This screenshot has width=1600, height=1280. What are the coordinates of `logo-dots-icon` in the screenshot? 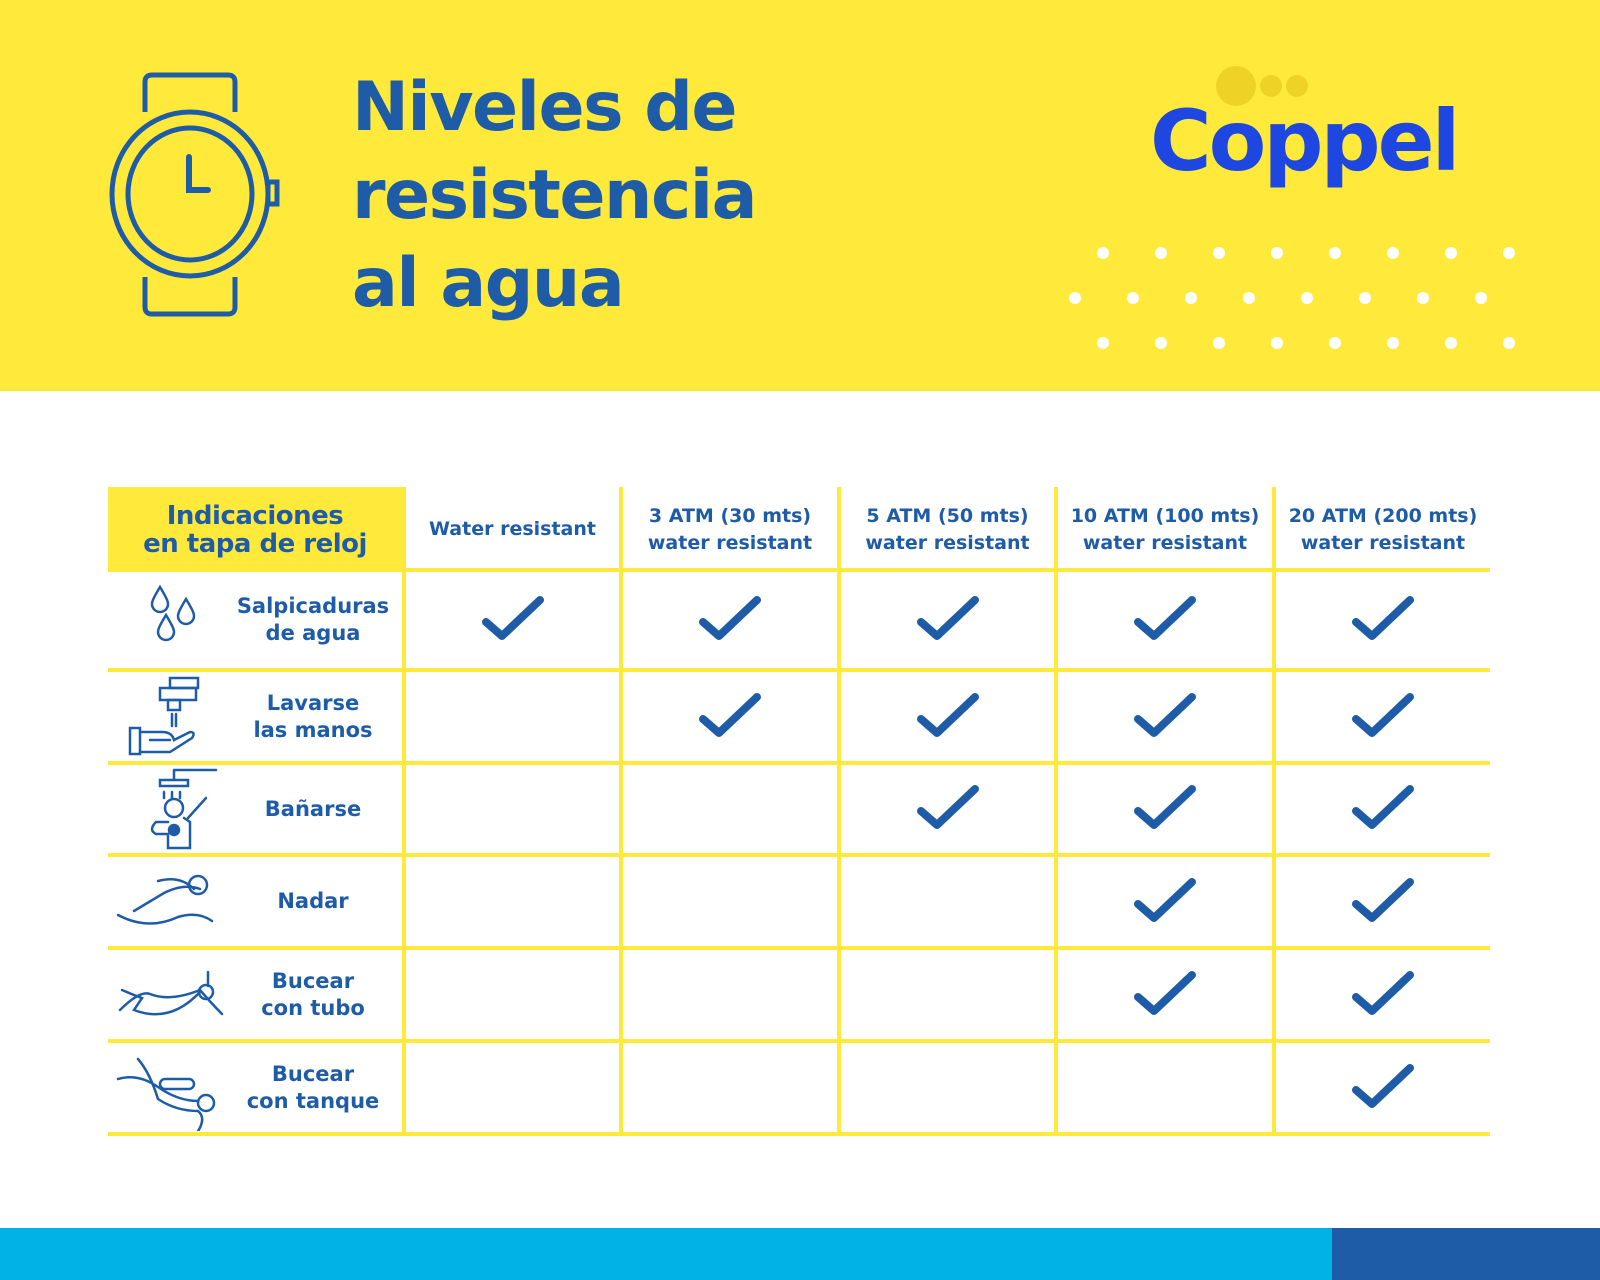 It's located at (1262, 86).